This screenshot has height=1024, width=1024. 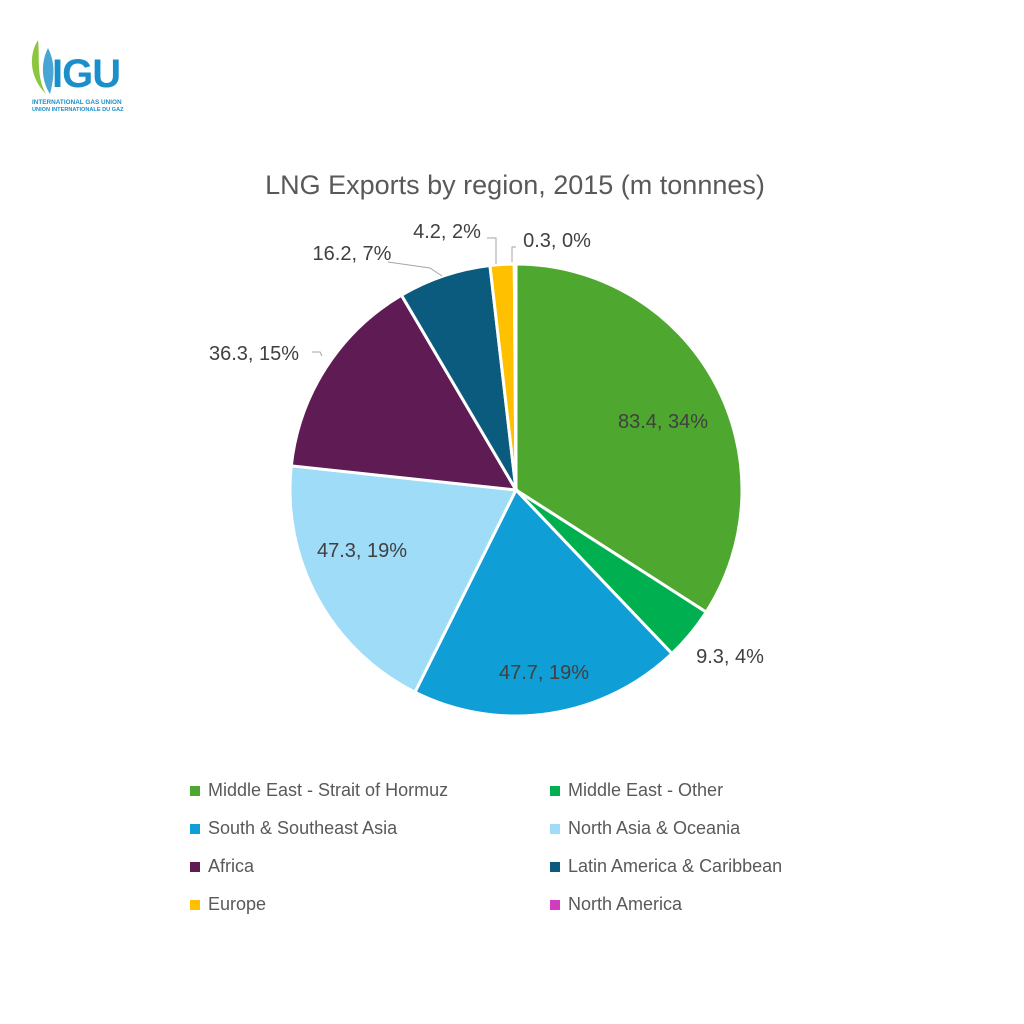 I want to click on chart-title: LNG Exports by region, 2015 (m tonnnes), so click(x=515, y=185).